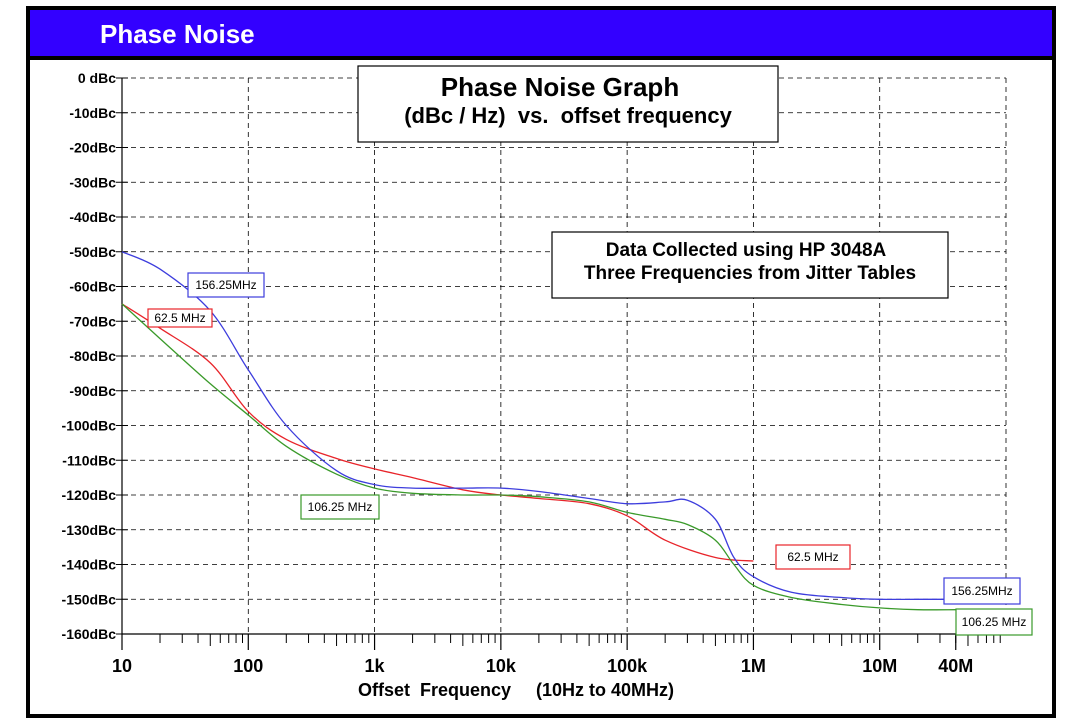 The width and height of the screenshot is (1073, 724). Describe the element at coordinates (97, 78) in the screenshot. I see `y-tick-label: 0 dBc` at that location.